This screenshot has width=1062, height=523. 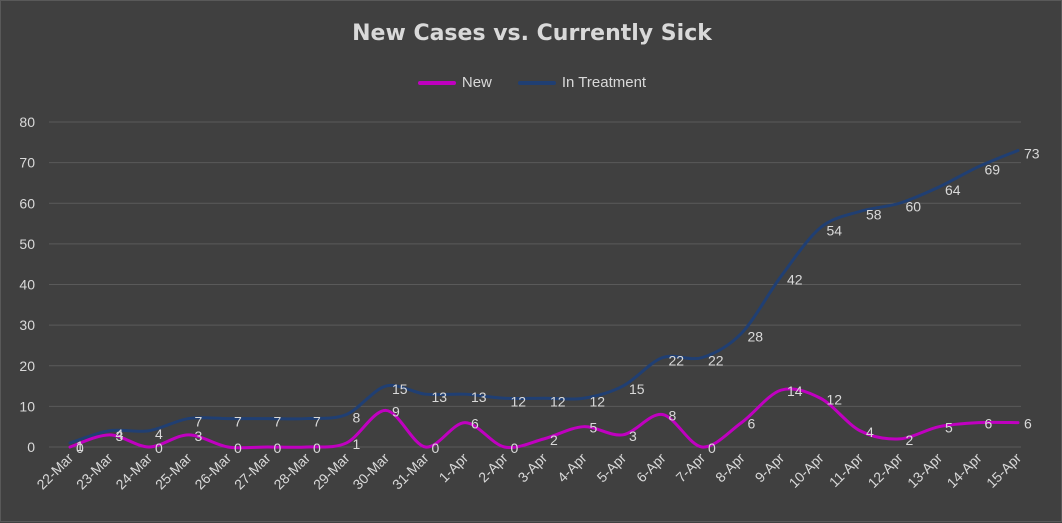 What do you see at coordinates (993, 170) in the screenshot?
I see `data-label-in-treatment-23: 69` at bounding box center [993, 170].